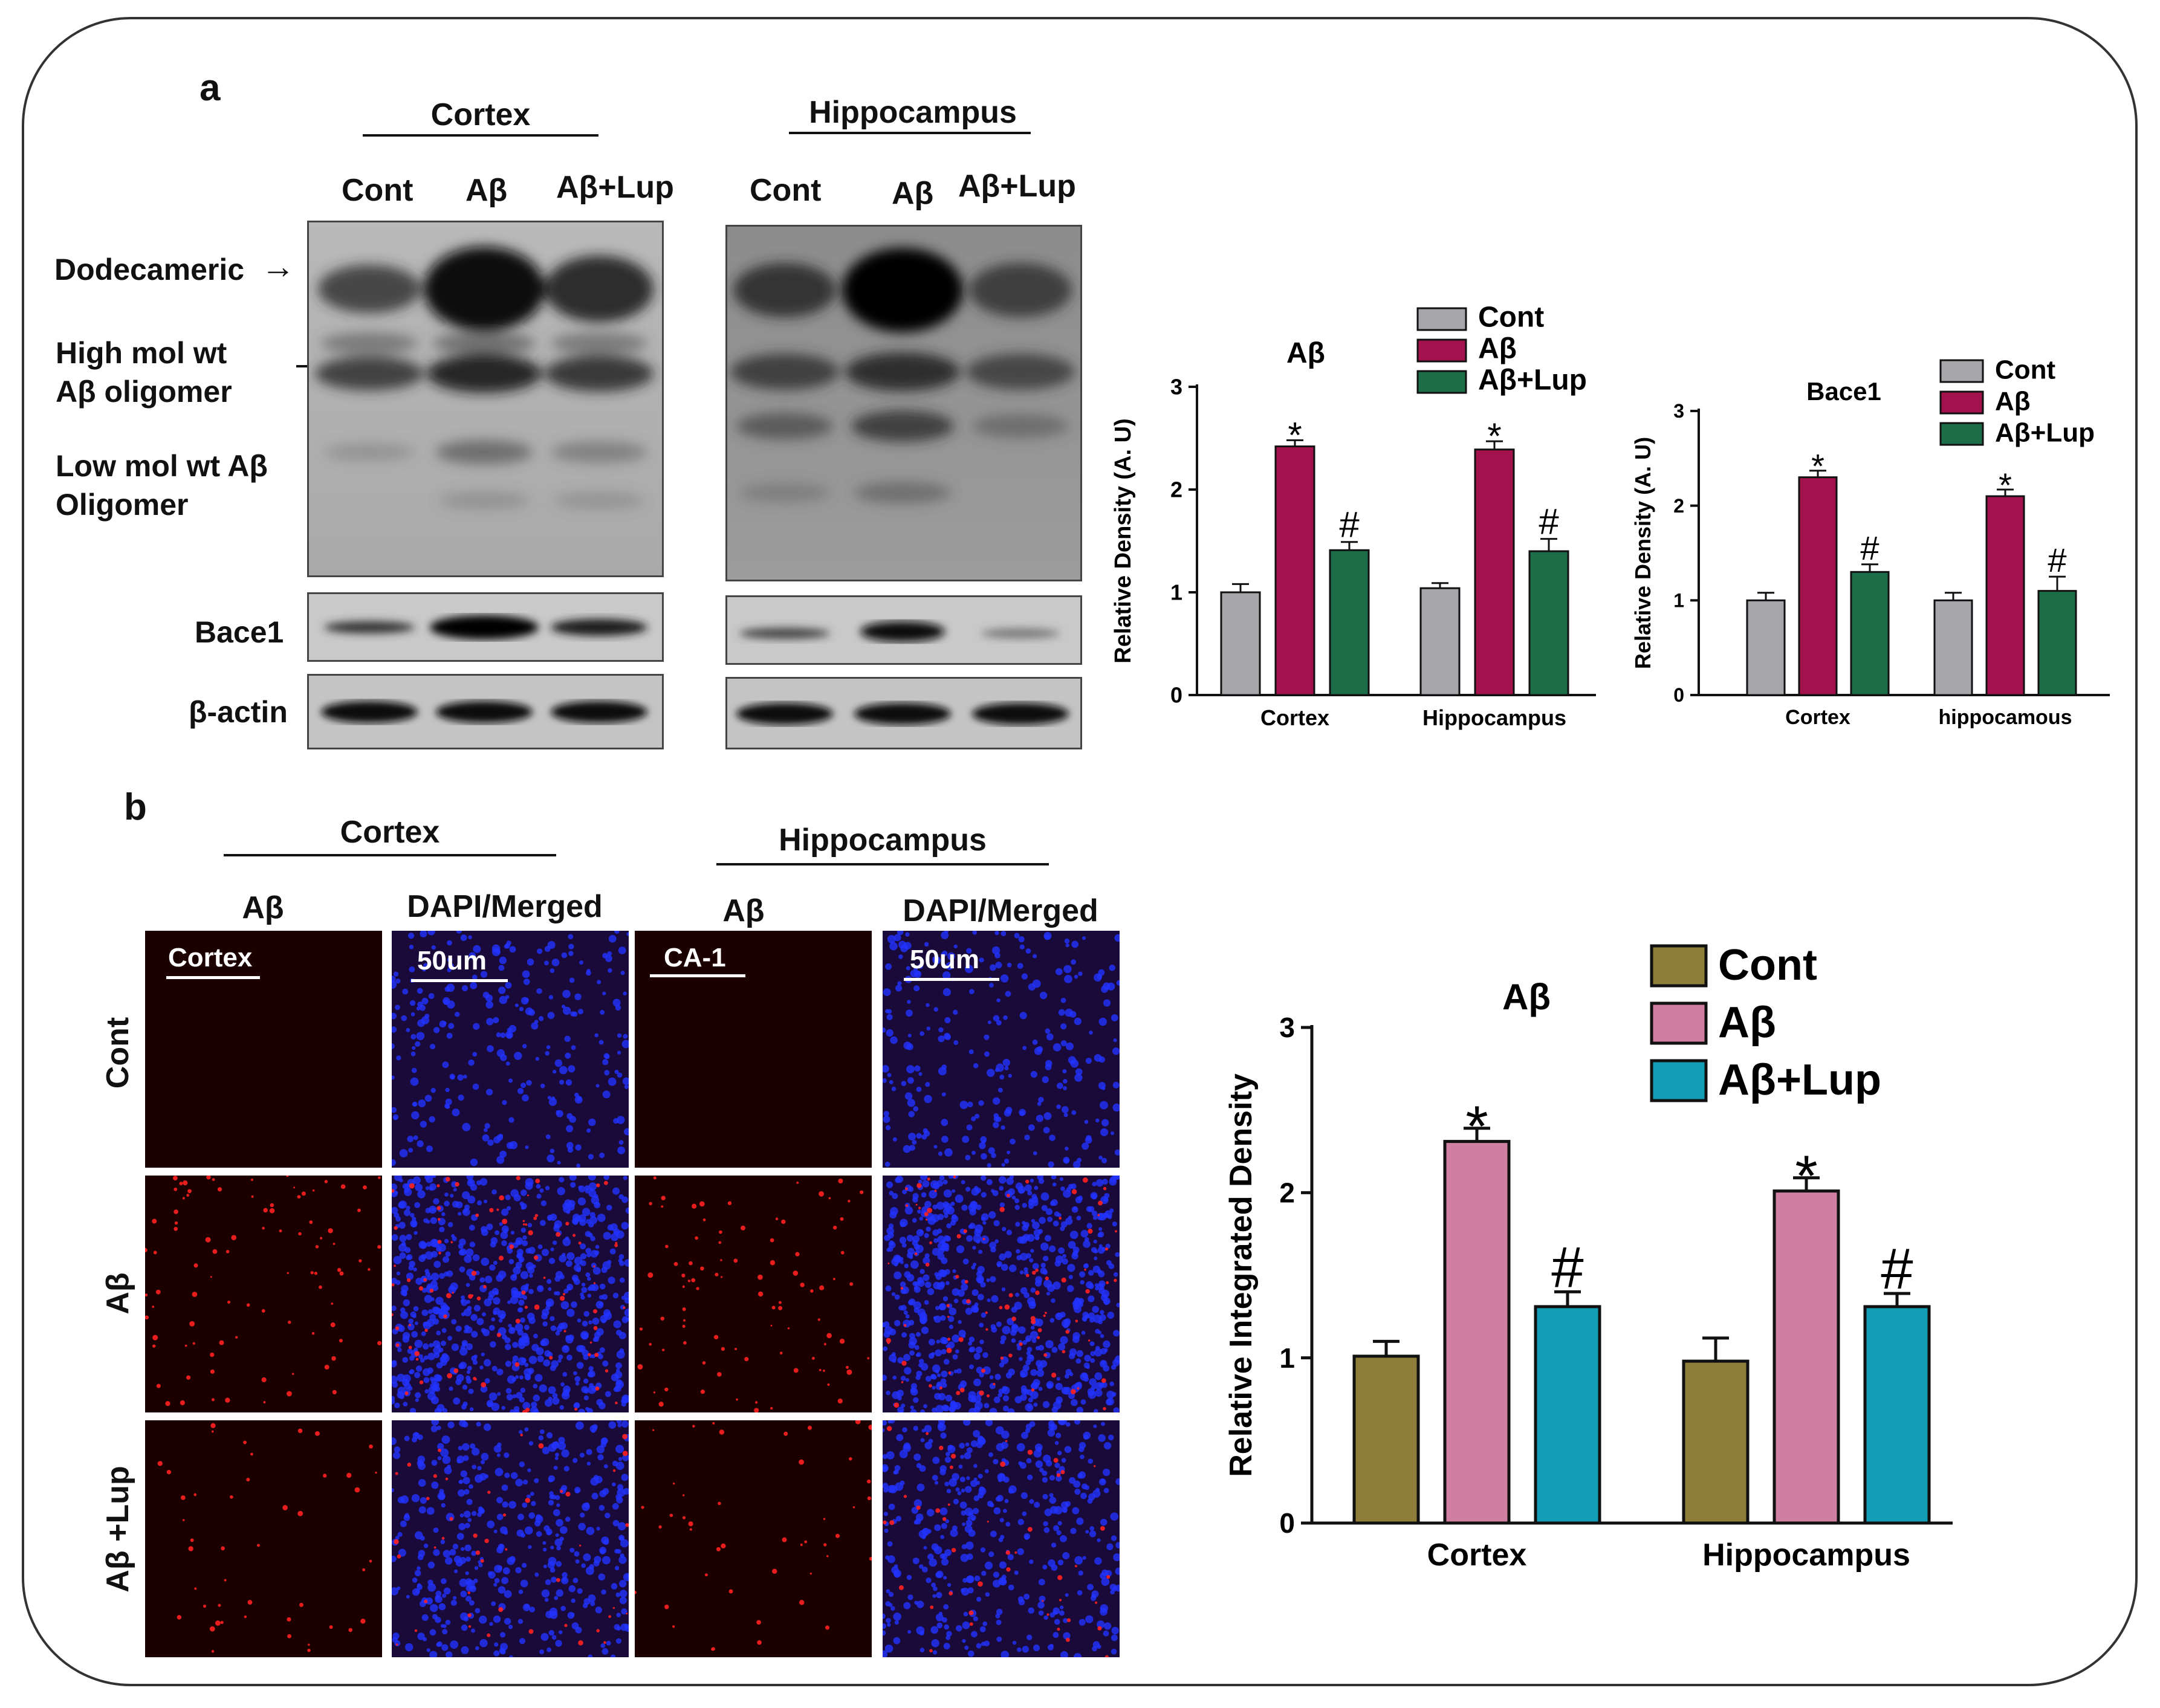 The image size is (2160, 1708). I want to click on panel-b-letter: b, so click(135, 807).